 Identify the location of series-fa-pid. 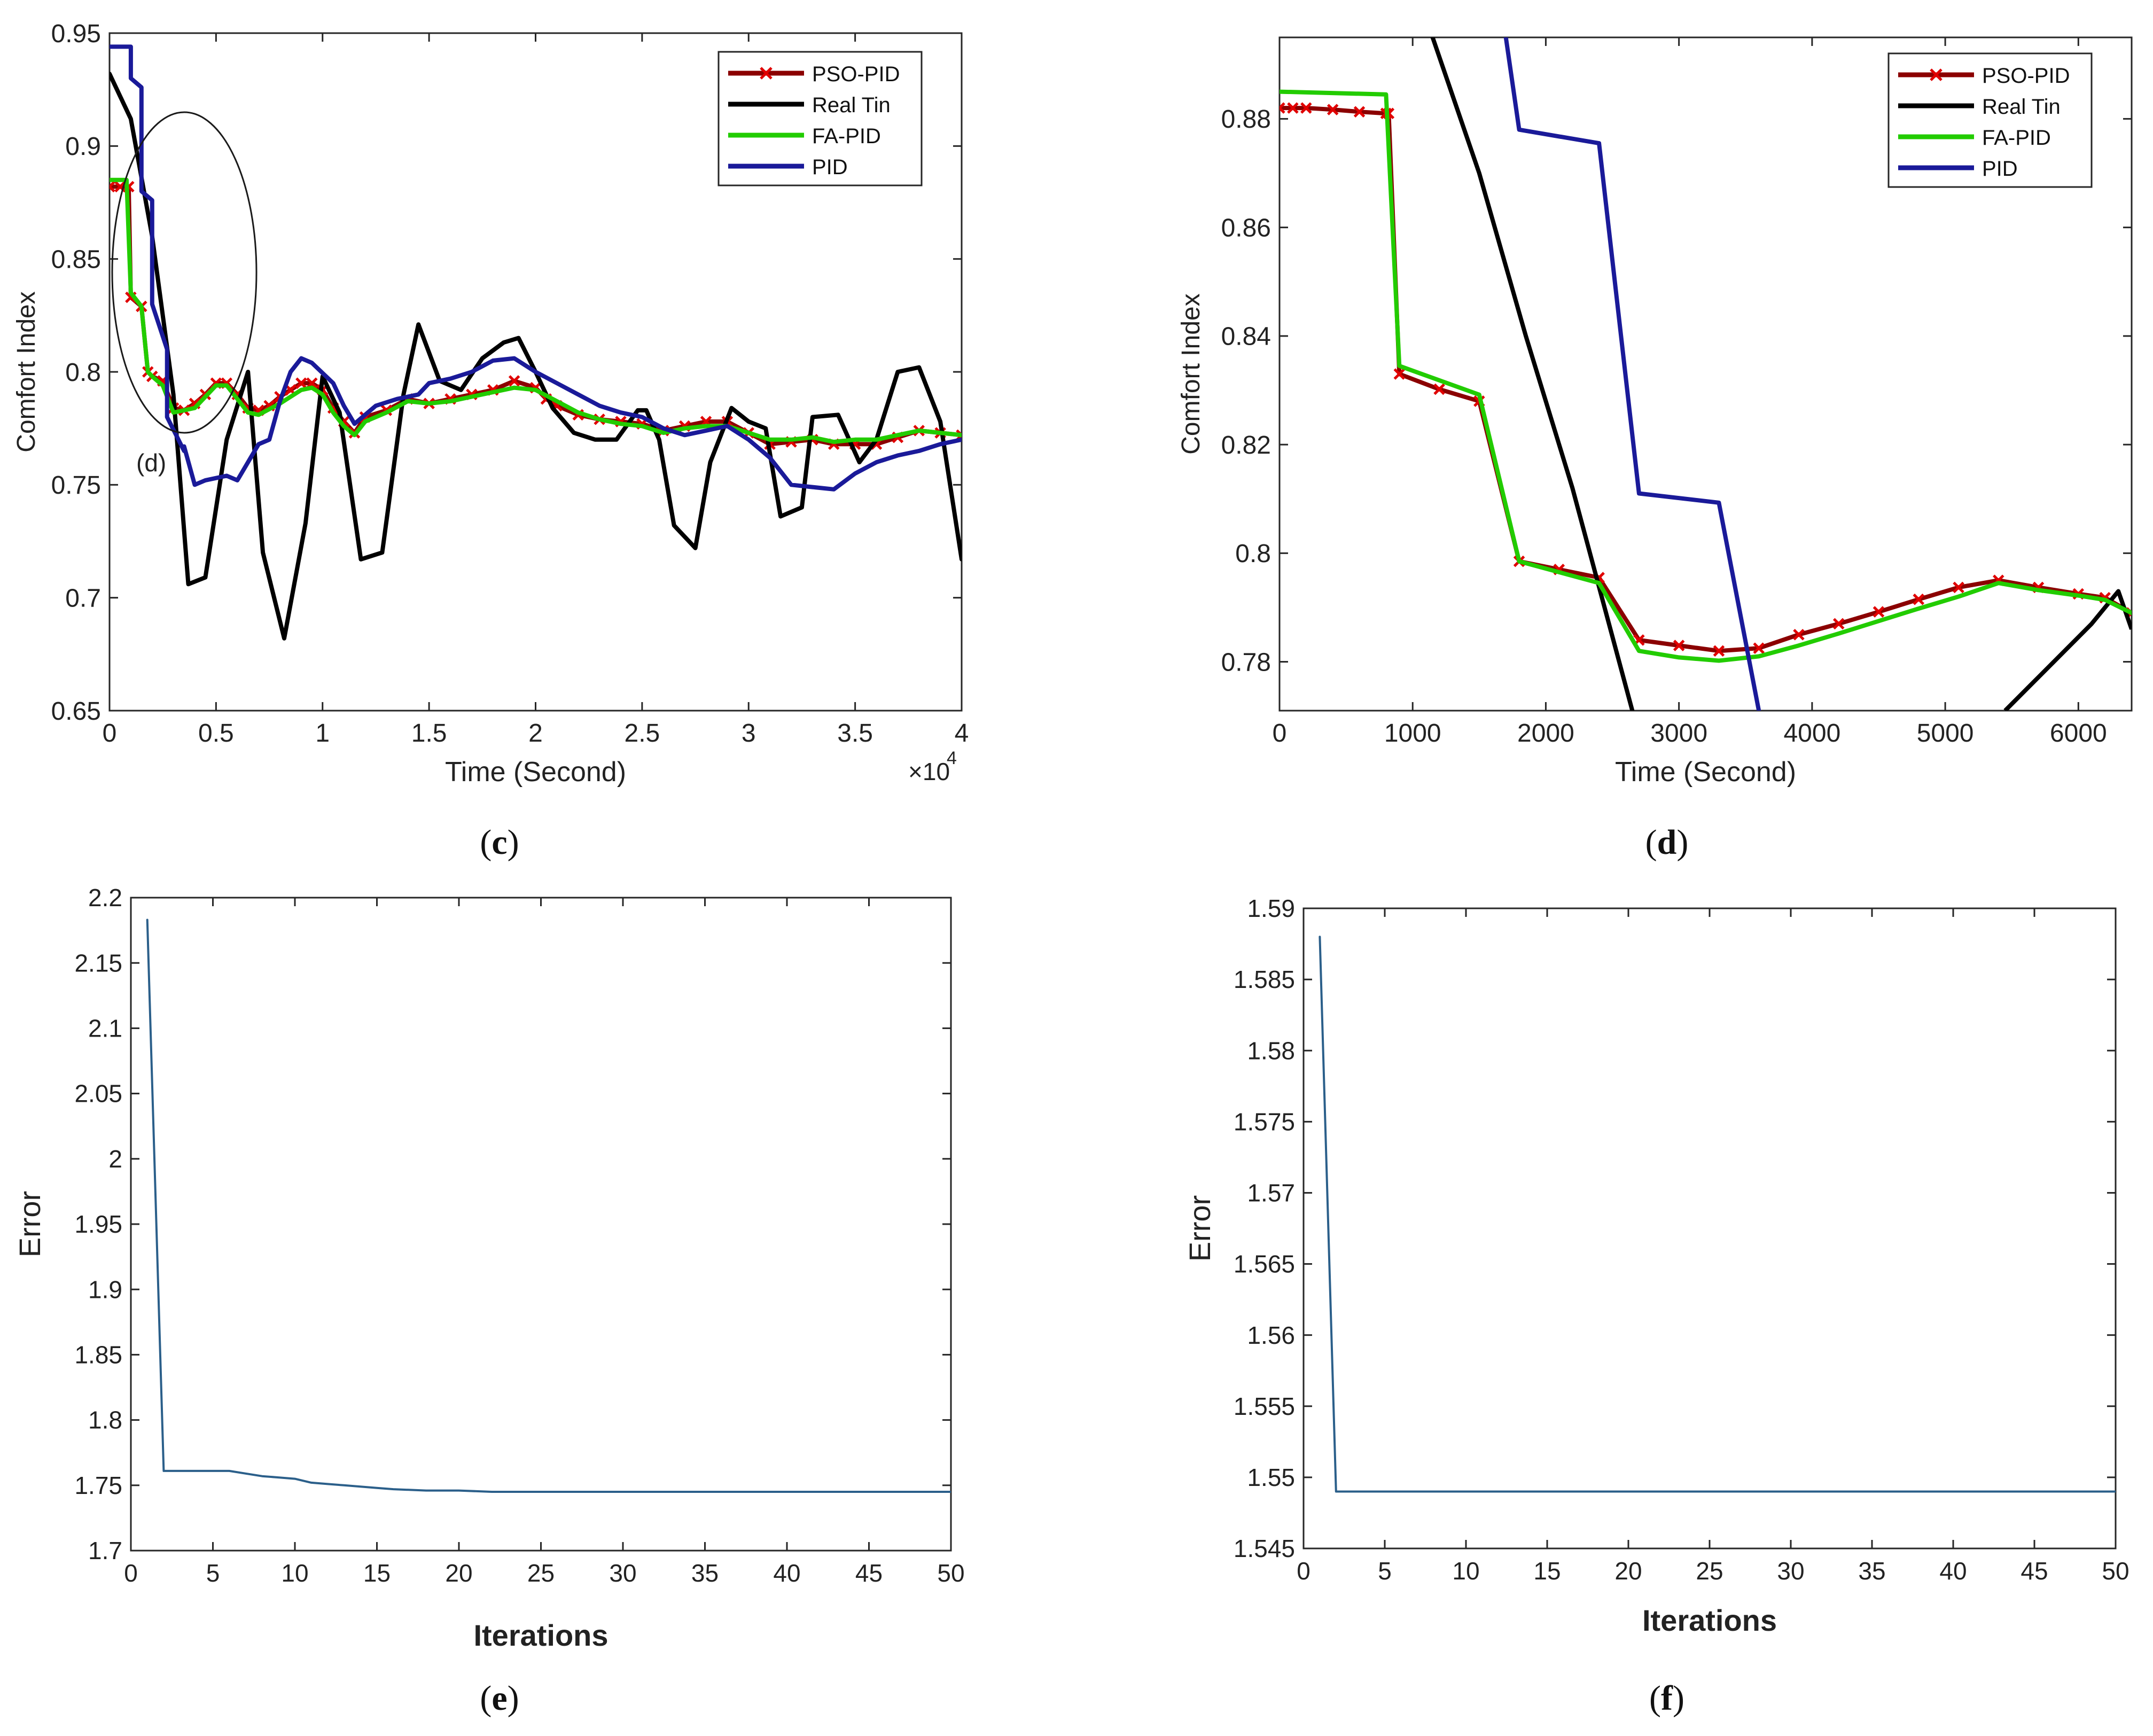
(536, 310).